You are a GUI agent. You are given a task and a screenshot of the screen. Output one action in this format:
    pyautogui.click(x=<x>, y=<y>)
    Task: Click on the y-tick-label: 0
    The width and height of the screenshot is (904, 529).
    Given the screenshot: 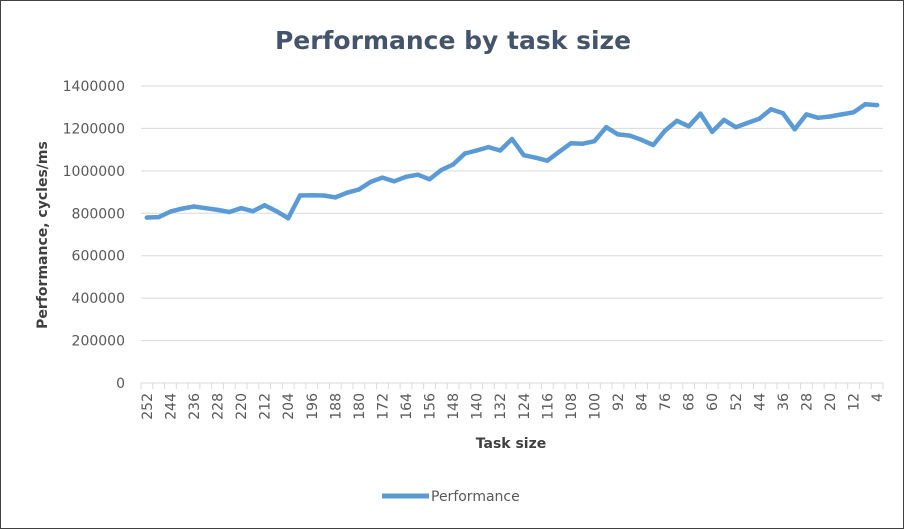 What is the action you would take?
    pyautogui.click(x=120, y=384)
    